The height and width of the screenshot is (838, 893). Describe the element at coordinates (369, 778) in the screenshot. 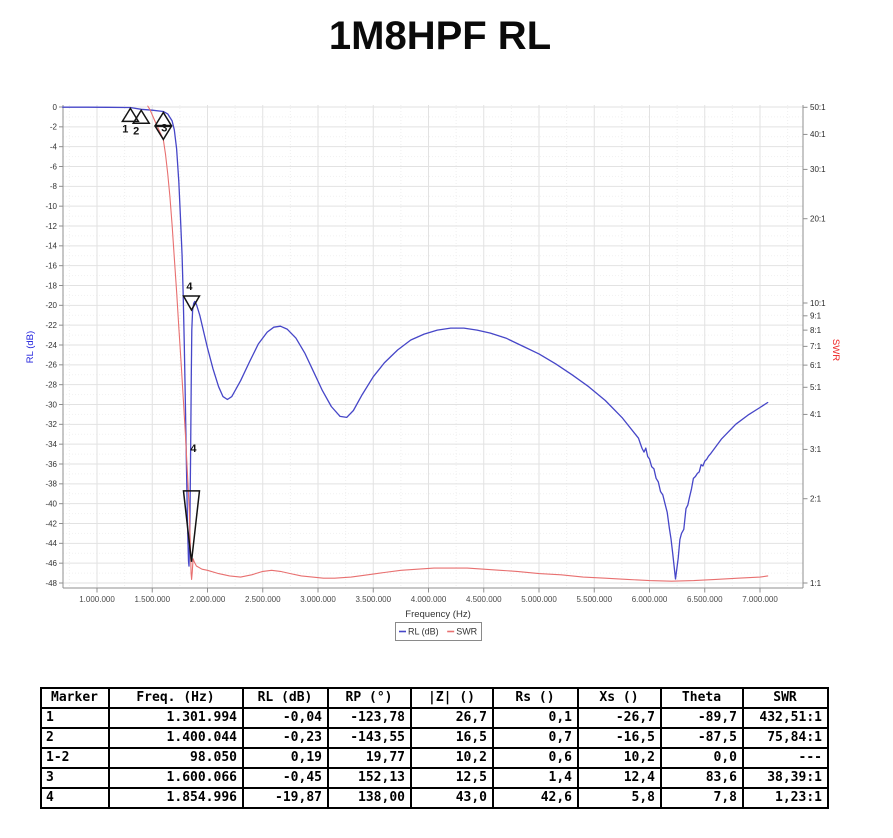

I see `table-cell: 152,13` at that location.